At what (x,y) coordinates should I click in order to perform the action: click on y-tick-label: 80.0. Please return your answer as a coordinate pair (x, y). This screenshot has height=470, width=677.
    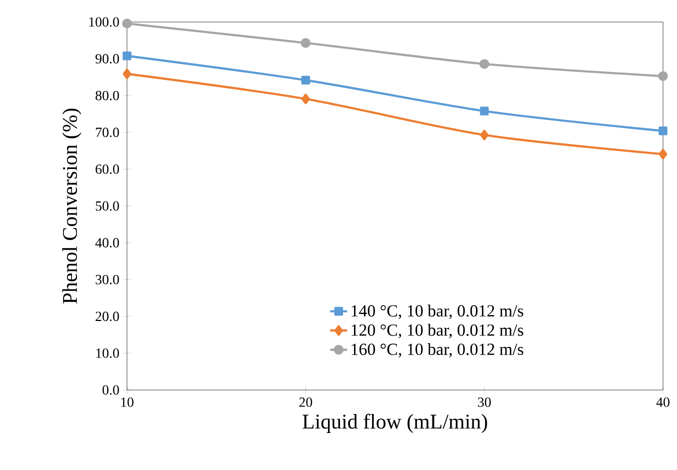
    Looking at the image, I should click on (107, 95).